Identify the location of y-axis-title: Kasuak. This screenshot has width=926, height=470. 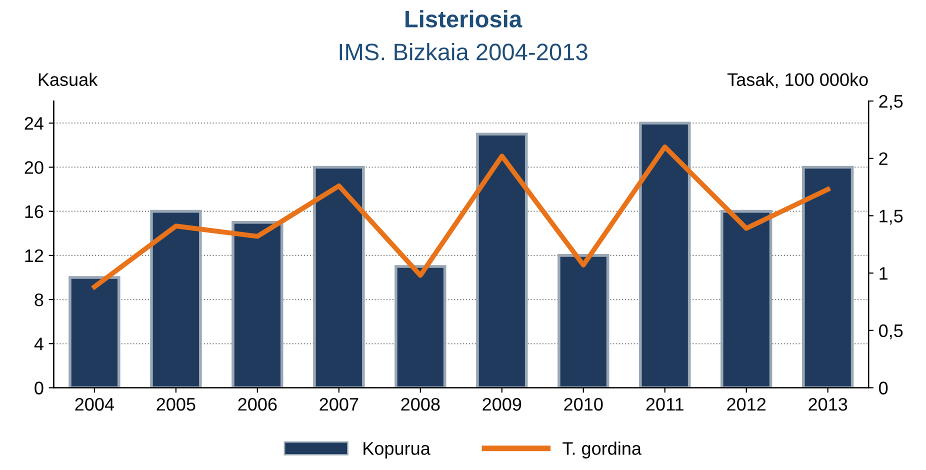
(68, 79).